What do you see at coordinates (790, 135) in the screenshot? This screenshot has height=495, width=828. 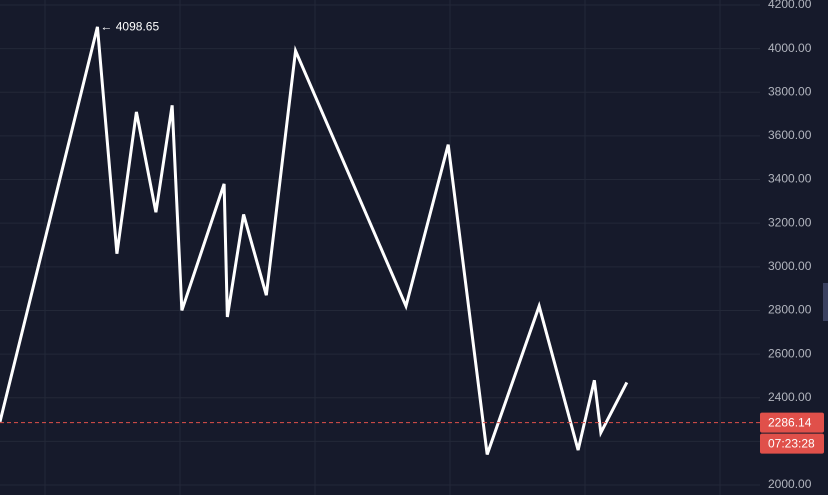 I see `y-tick-label: 3600.00` at bounding box center [790, 135].